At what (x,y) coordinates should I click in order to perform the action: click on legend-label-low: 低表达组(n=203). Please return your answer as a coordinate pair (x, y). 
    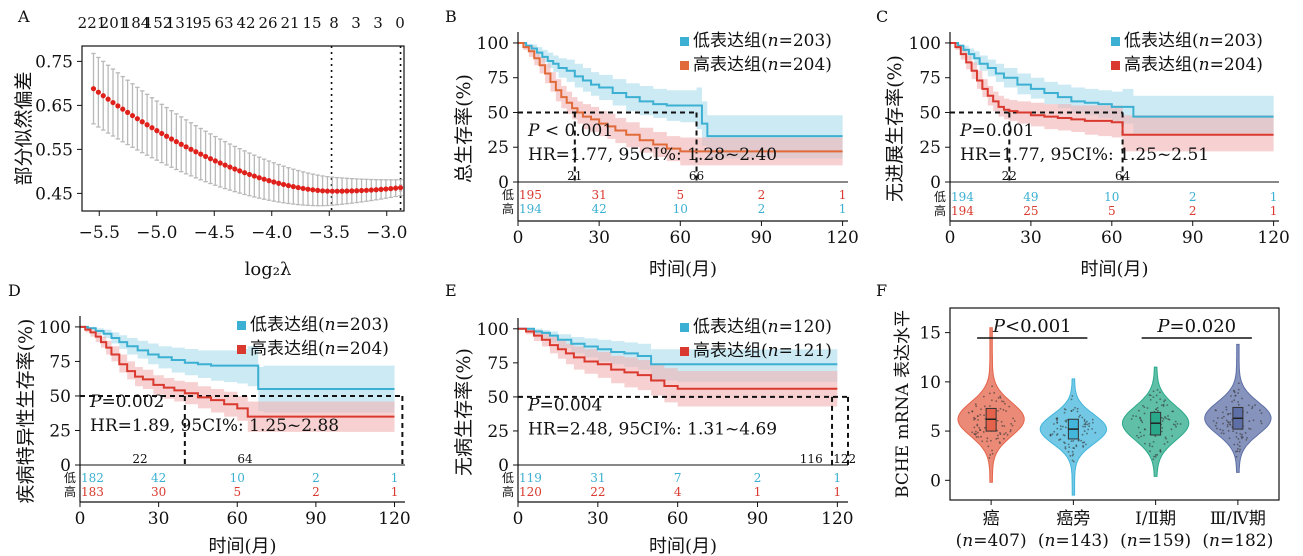
    Looking at the image, I should click on (1193, 41).